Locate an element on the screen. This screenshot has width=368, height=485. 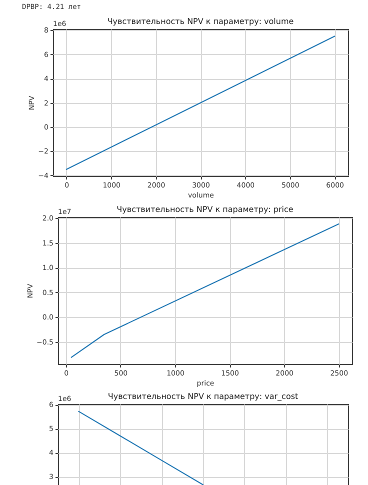
chart-title: Чувствительность NPV к параметру: var_cost is located at coordinates (203, 396).